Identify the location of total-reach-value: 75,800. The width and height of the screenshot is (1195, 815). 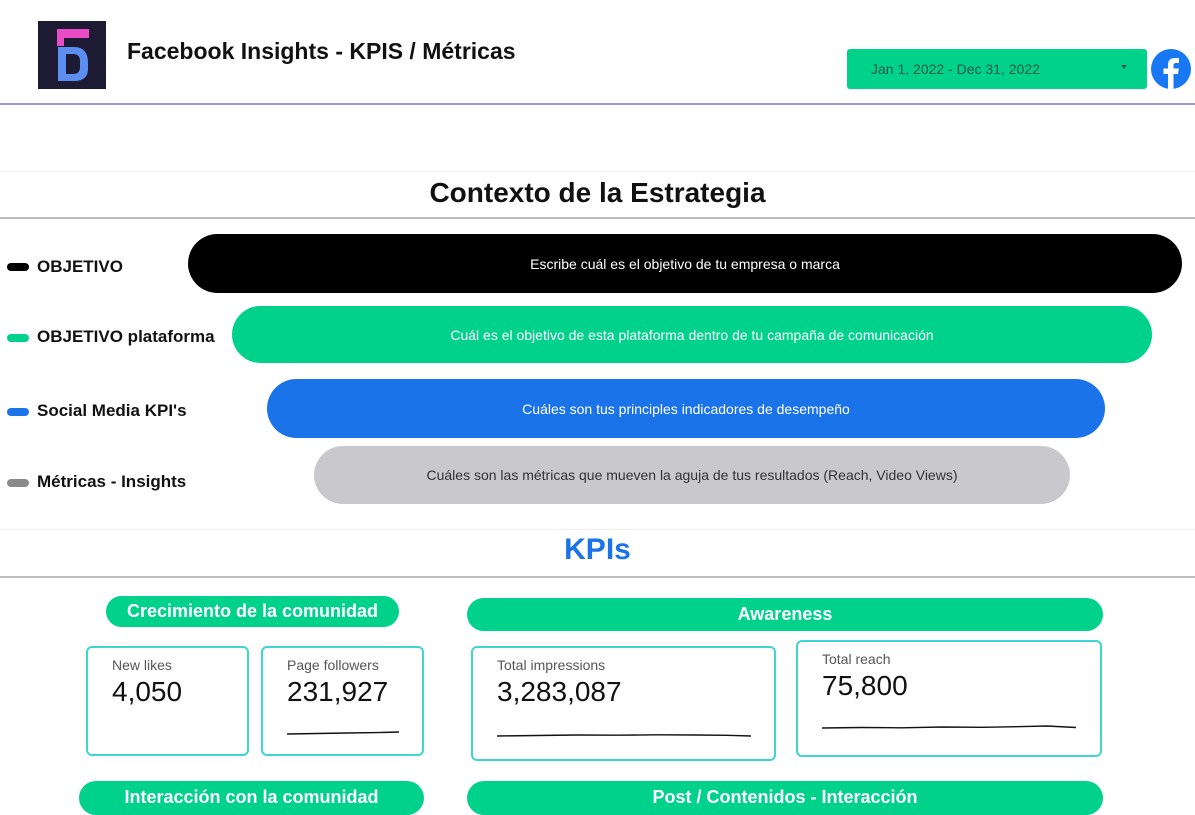
(865, 685).